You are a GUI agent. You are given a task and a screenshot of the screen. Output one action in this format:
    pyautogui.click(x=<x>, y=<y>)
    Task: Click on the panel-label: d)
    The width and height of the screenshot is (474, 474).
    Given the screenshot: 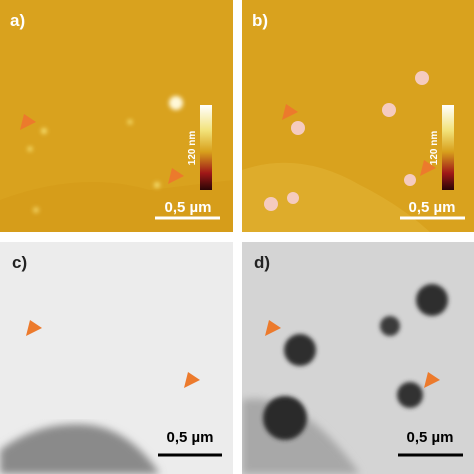 What is the action you would take?
    pyautogui.click(x=262, y=262)
    